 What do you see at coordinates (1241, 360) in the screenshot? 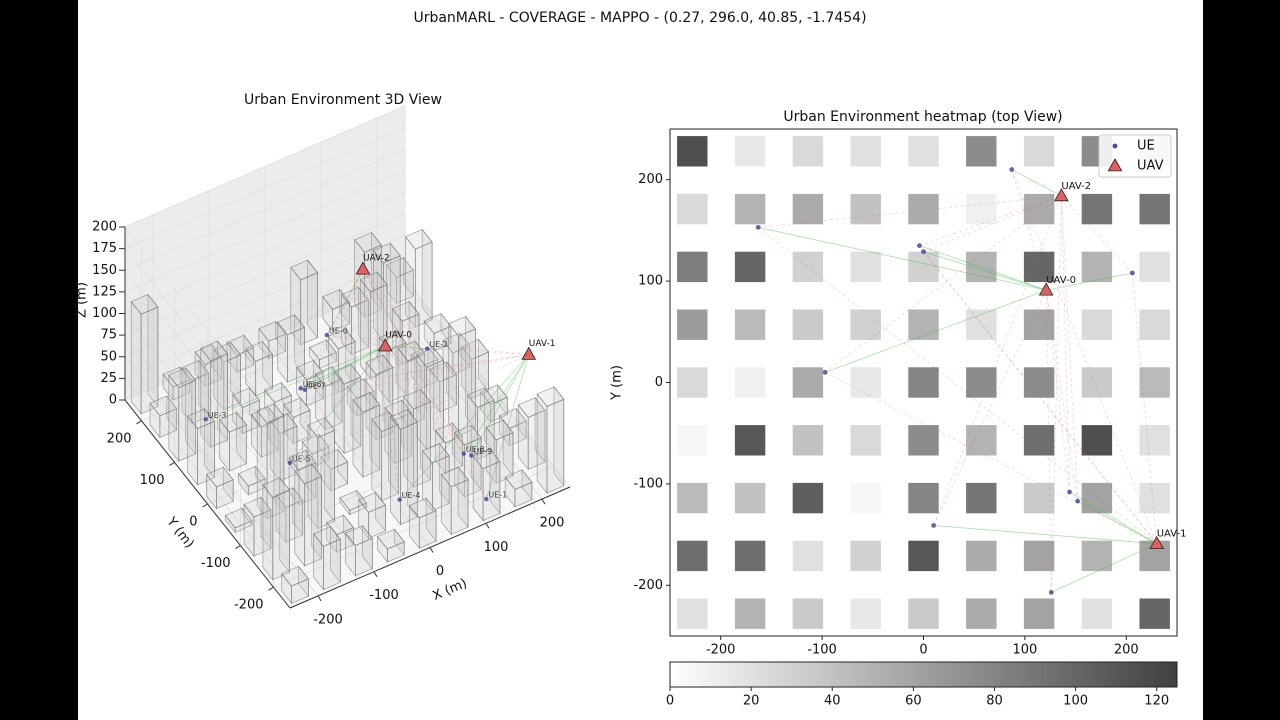
I see `letterbox-right` at bounding box center [1241, 360].